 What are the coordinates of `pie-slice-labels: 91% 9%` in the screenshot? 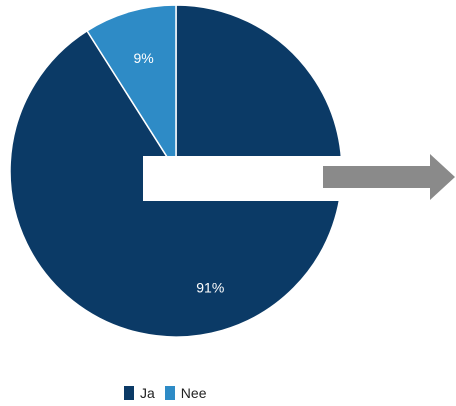 It's located at (178, 173).